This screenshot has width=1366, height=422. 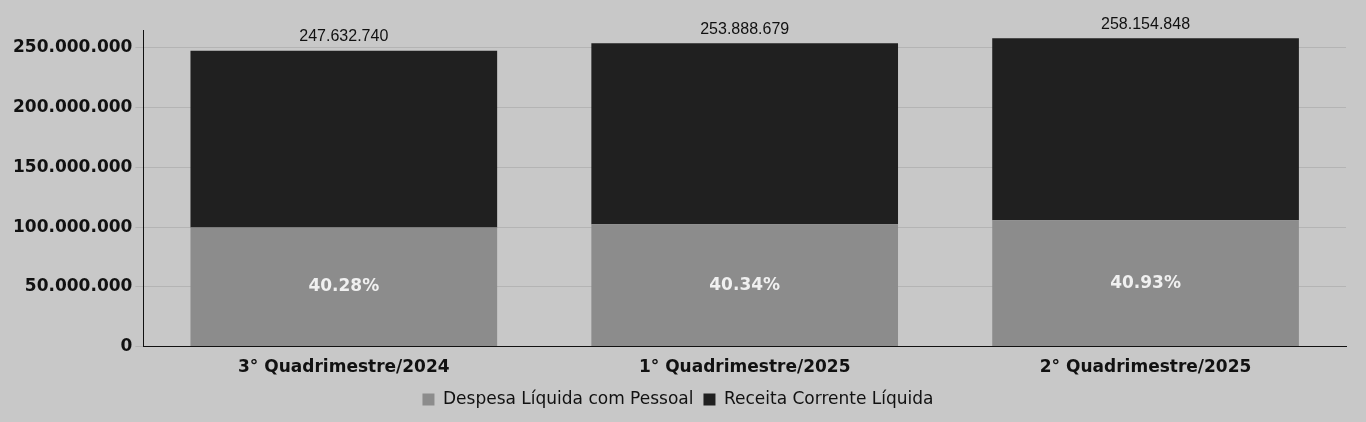 What do you see at coordinates (828, 397) in the screenshot?
I see `legend-label: Receita Corrente Líquida` at bounding box center [828, 397].